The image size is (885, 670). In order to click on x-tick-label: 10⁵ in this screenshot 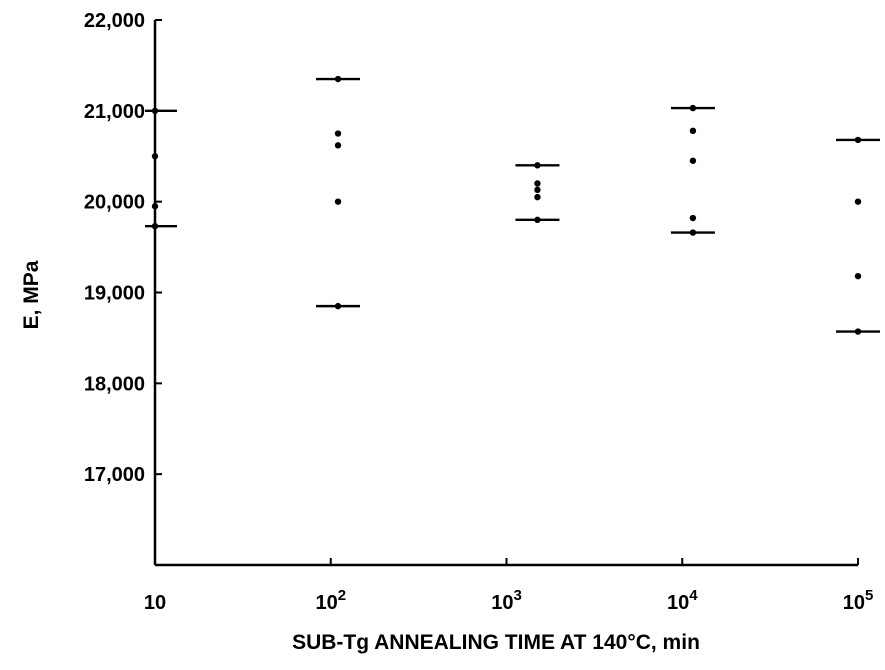, I will do `click(858, 600)`.